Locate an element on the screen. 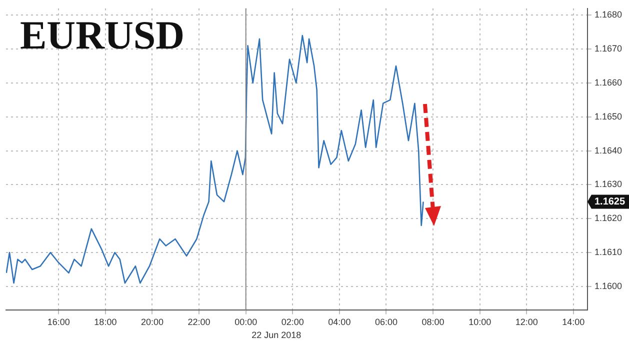  text: 22 Jun 2018 is located at coordinates (277, 335).